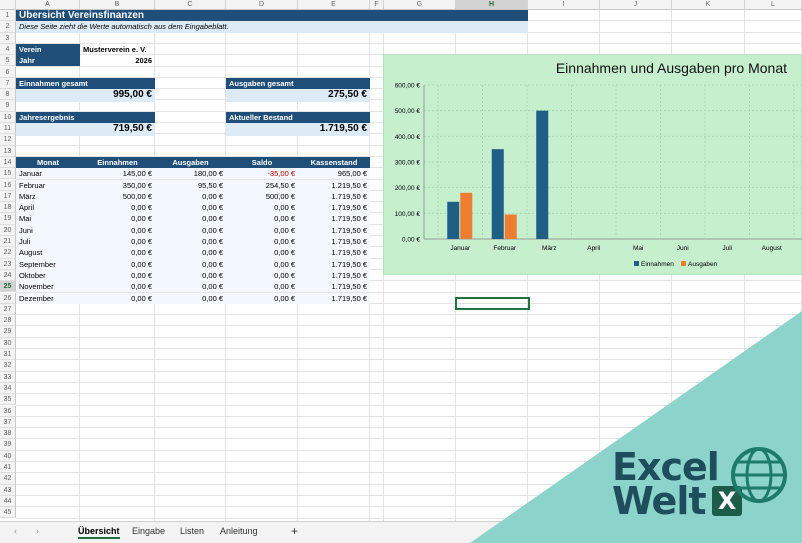 This screenshot has width=802, height=543. Describe the element at coordinates (708, 5) in the screenshot. I see `column-header-k: K` at that location.